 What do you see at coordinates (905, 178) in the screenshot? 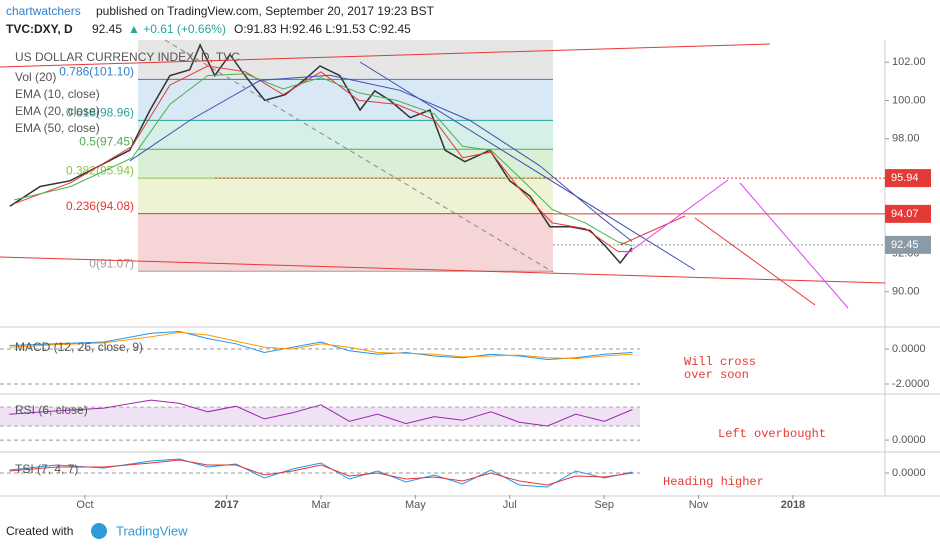
I see `price-tag-label: 95.94` at bounding box center [905, 178].